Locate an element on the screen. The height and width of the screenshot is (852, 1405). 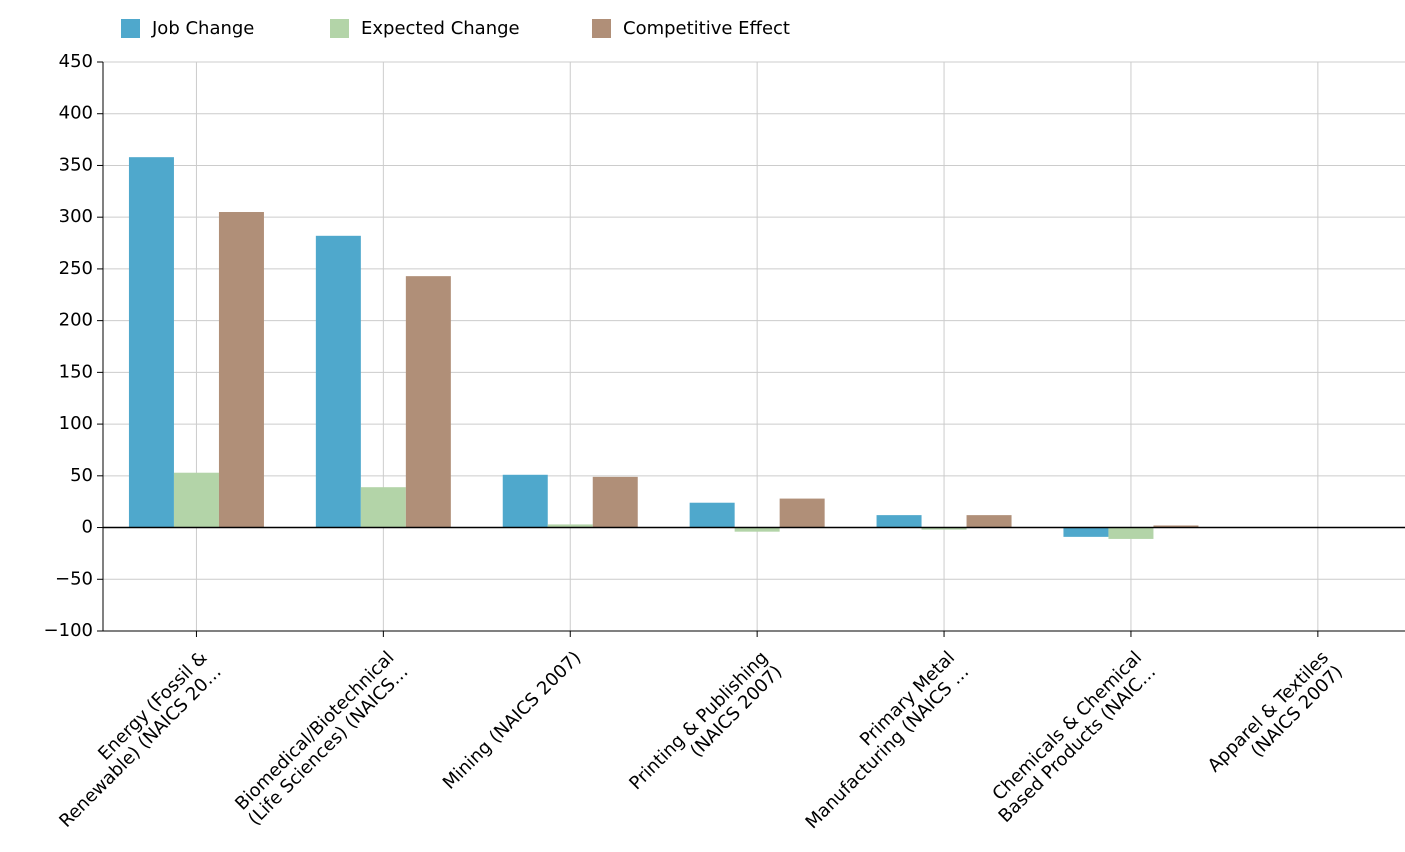
x-tick-label: Printing & Publishing(NAICS 2007) is located at coordinates (705, 727).